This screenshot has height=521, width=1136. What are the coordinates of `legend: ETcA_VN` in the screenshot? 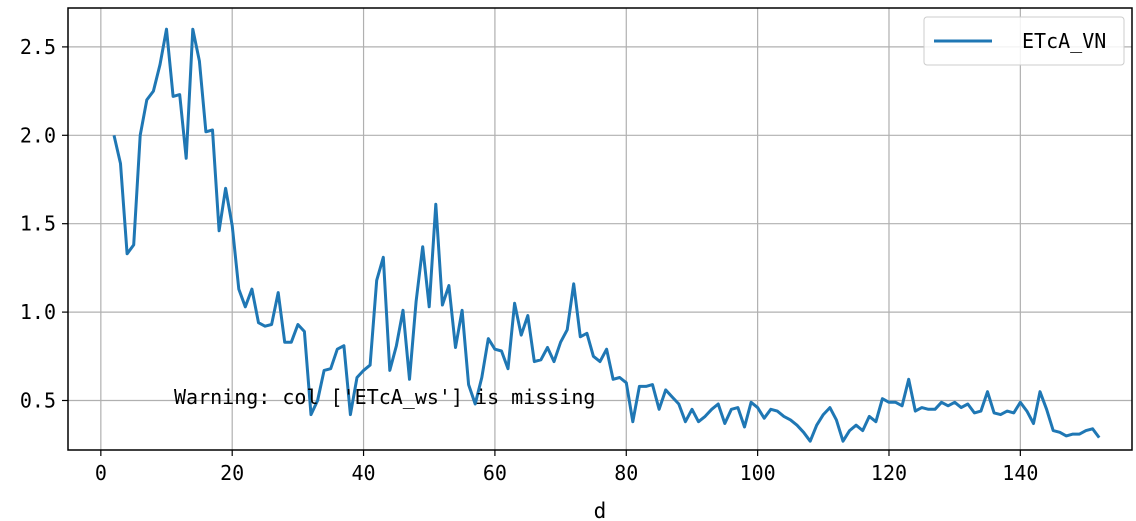 It's located at (1024, 41).